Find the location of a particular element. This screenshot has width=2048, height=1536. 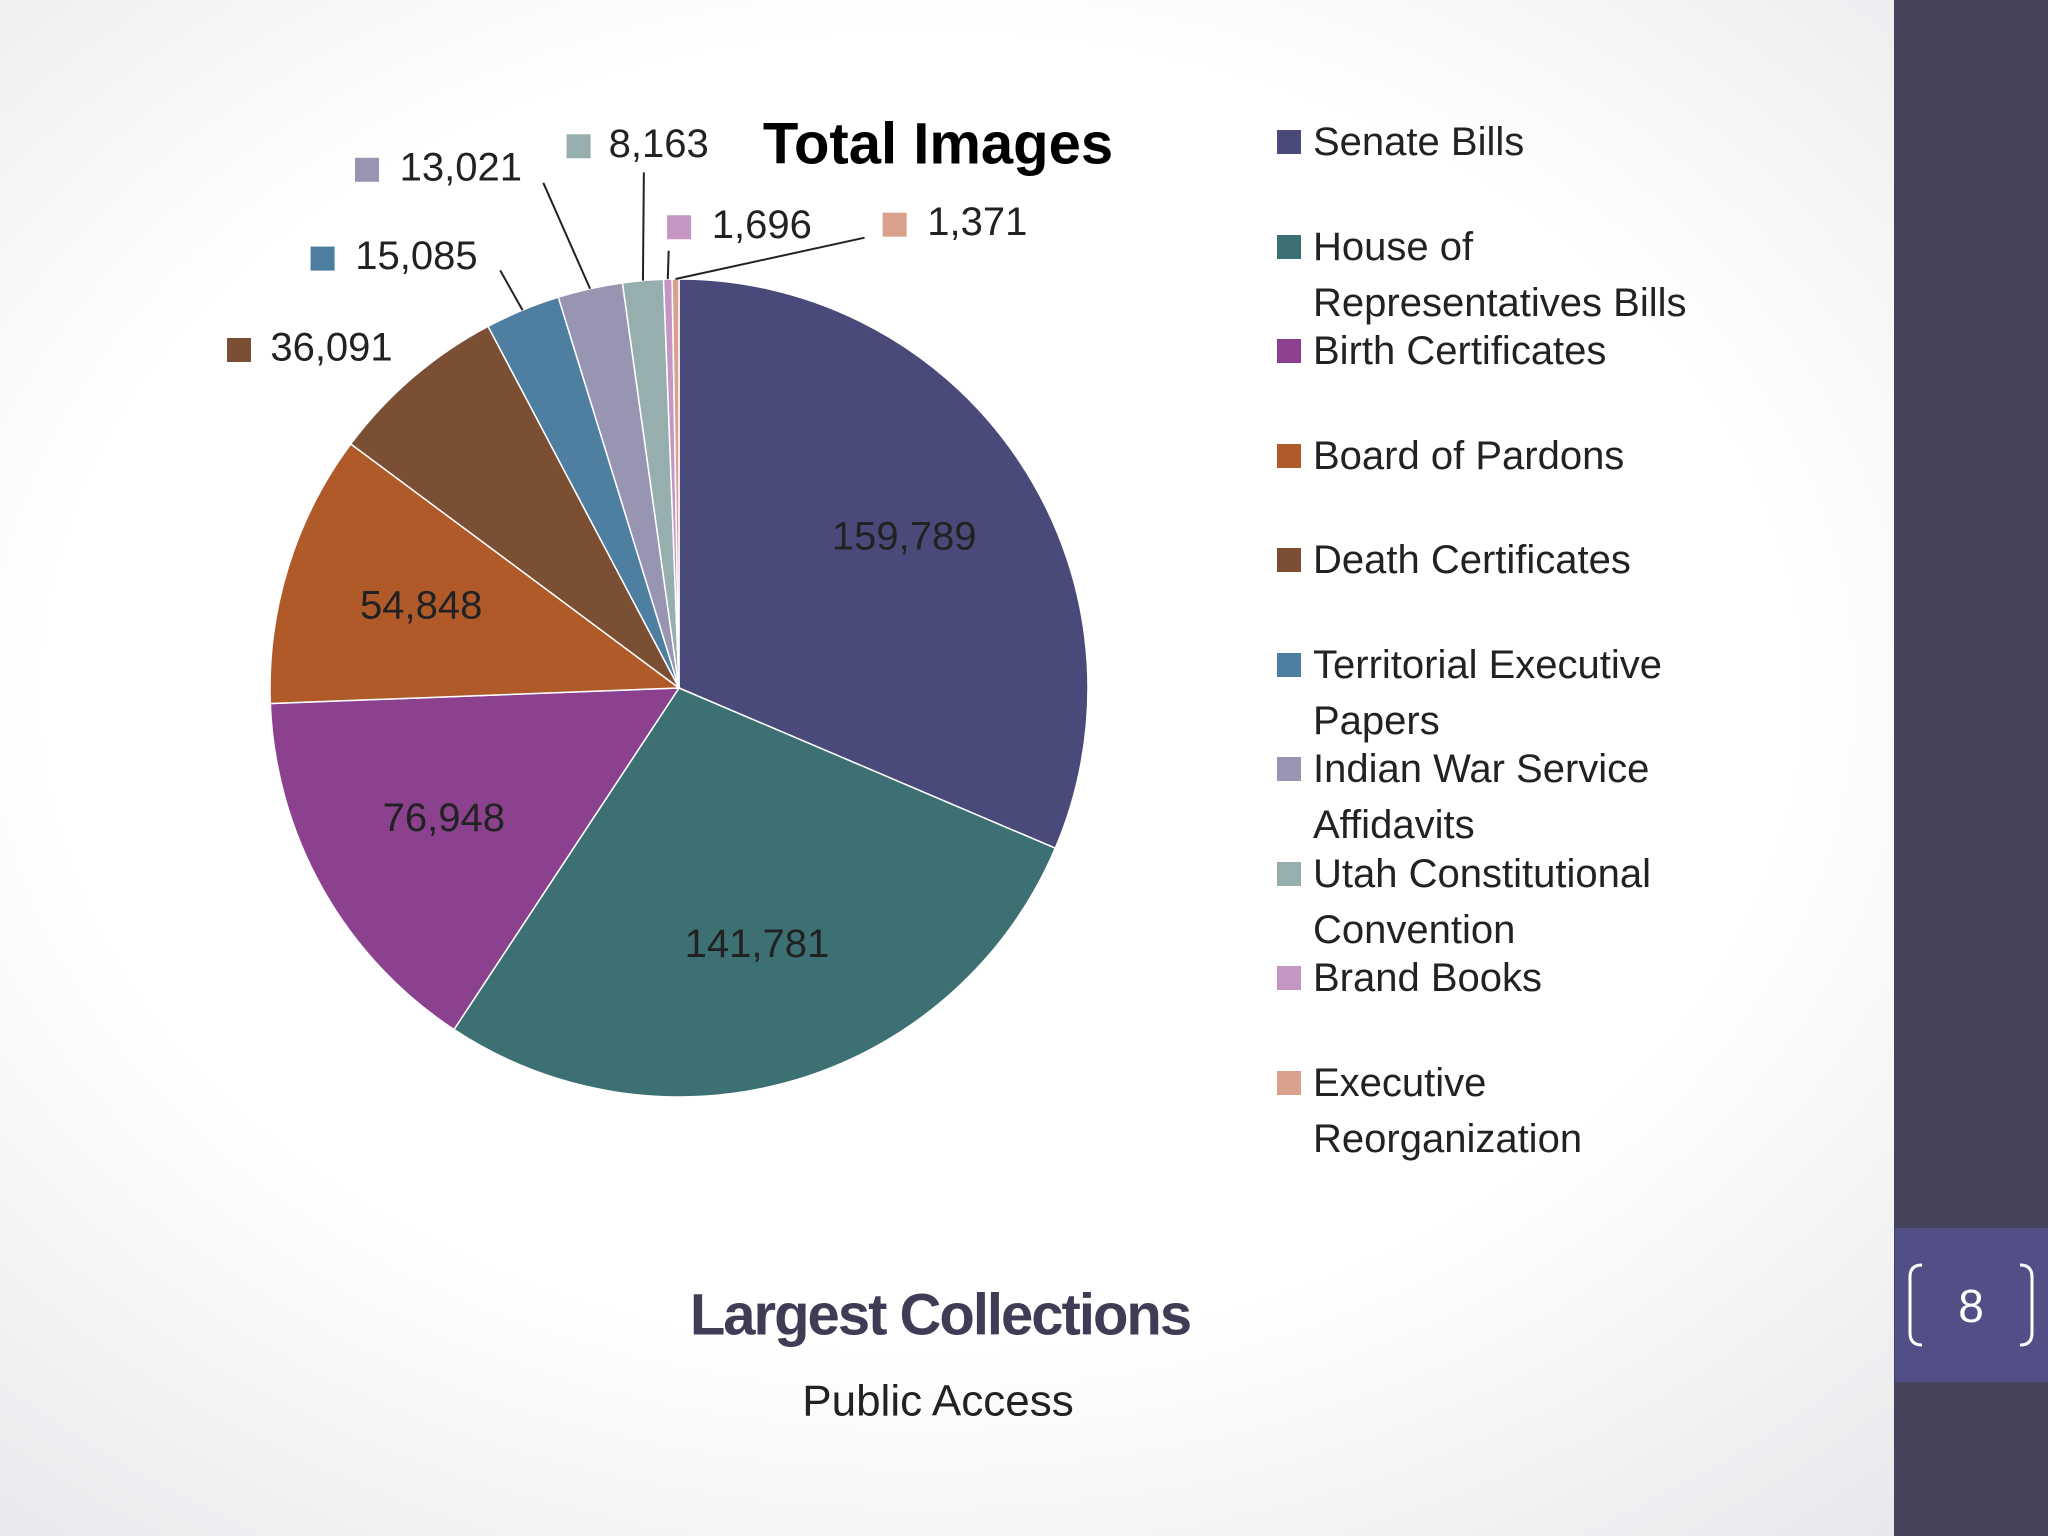

legend-label: Death Certificates is located at coordinates (1472, 560).